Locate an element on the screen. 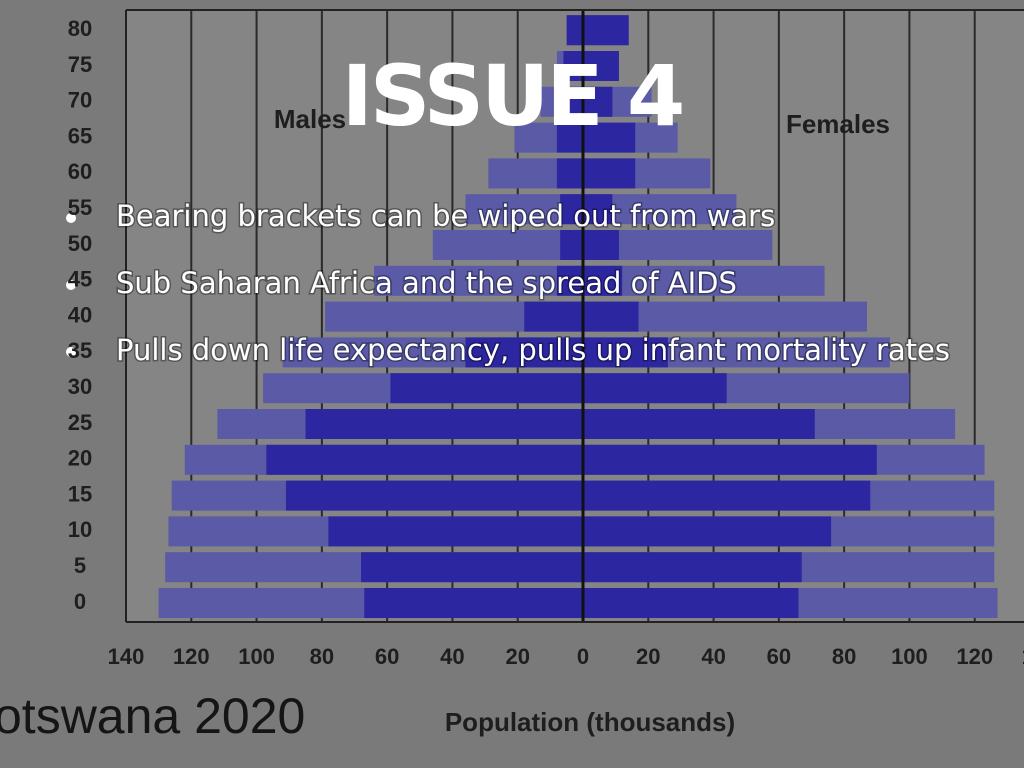 Image resolution: width=1024 pixels, height=768 pixels. y-tick-label: 5 is located at coordinates (80, 565).